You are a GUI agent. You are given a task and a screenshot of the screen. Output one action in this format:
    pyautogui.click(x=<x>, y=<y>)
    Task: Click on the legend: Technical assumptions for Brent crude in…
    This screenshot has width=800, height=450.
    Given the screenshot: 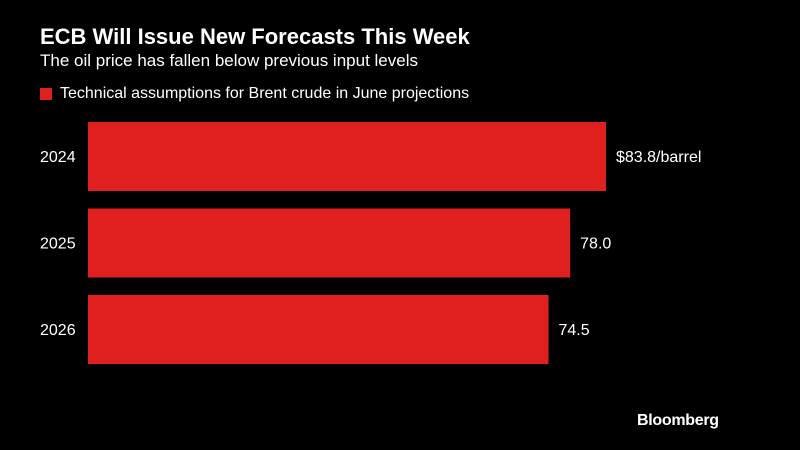 What is the action you would take?
    pyautogui.click(x=254, y=94)
    